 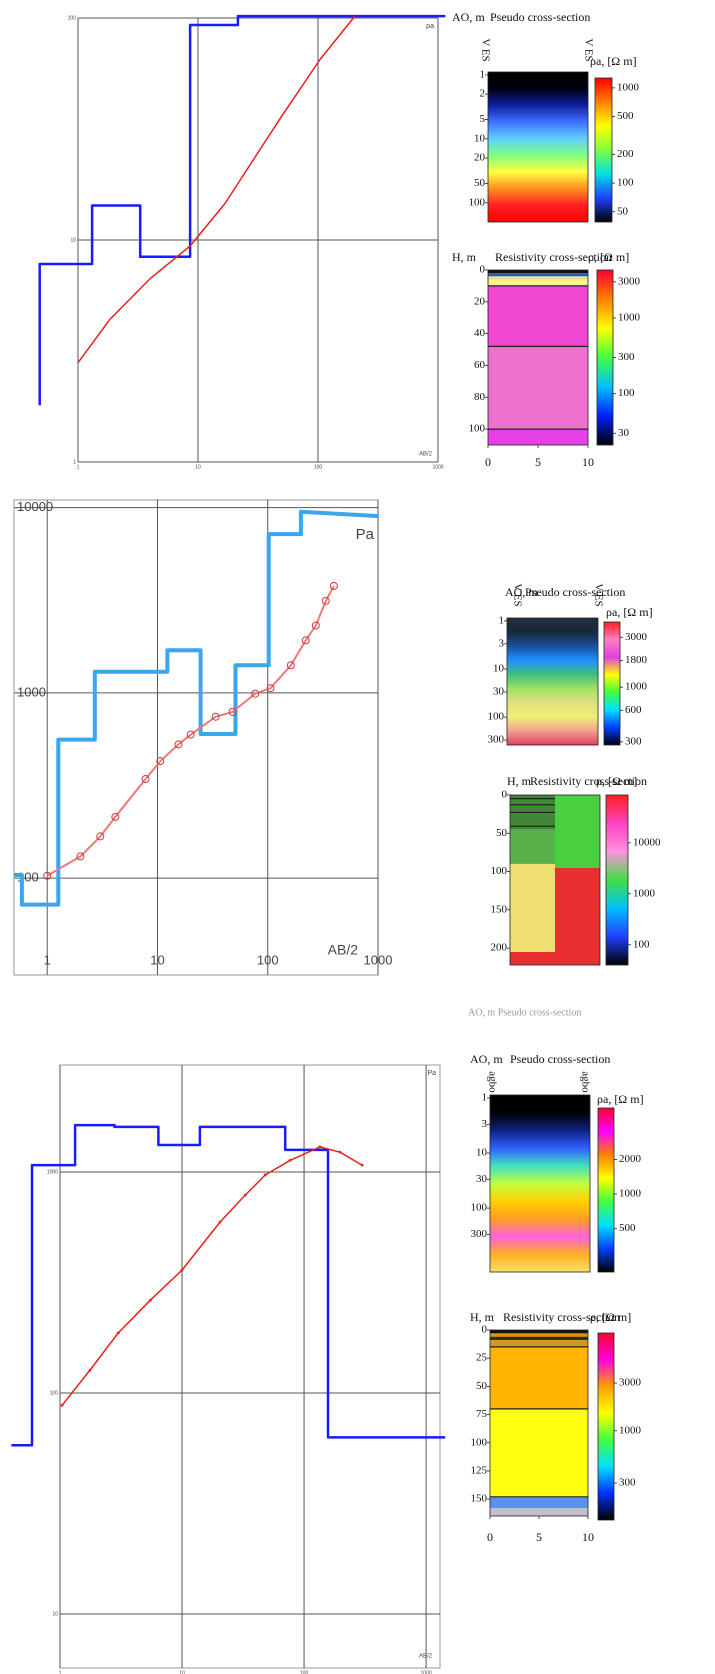 I want to click on y-tick-label: 1, so click(x=74, y=462).